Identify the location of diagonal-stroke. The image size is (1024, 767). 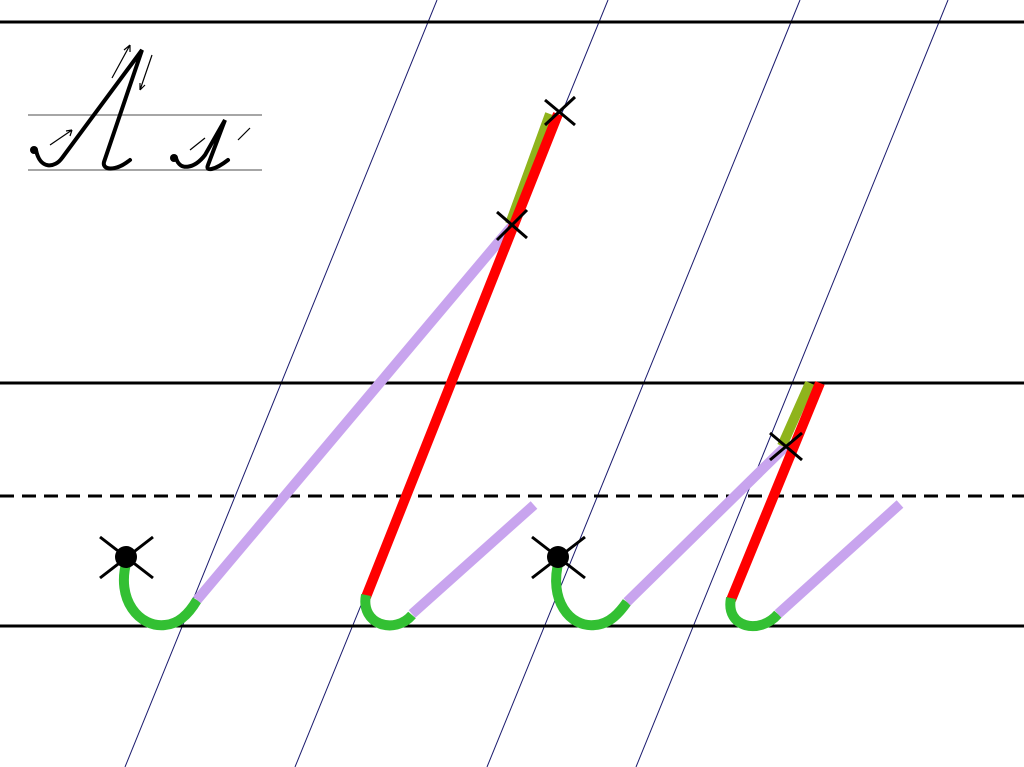
(706, 524).